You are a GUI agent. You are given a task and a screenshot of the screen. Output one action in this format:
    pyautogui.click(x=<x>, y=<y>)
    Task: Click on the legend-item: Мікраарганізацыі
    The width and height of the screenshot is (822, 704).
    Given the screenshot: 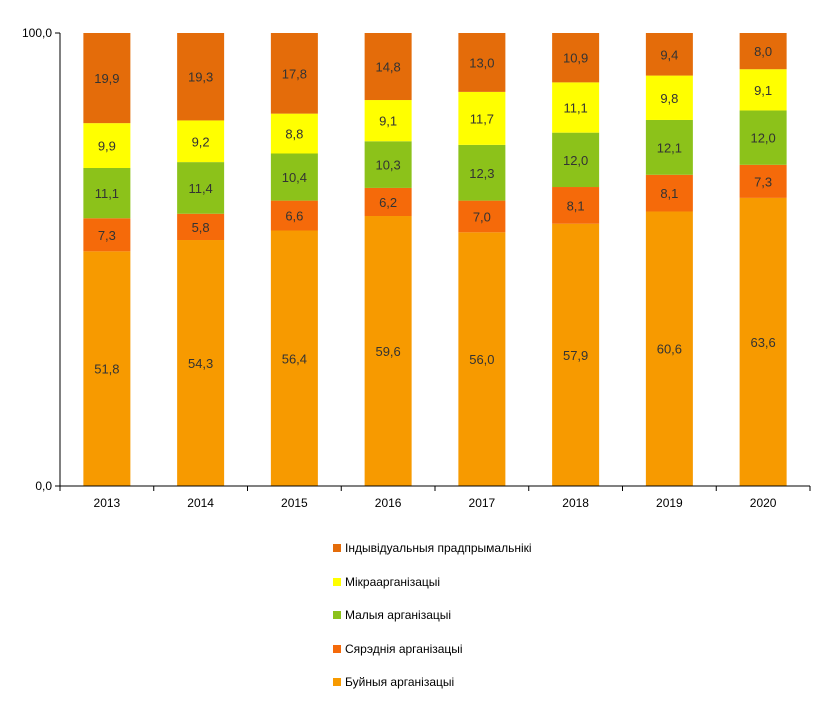 What is the action you would take?
    pyautogui.click(x=432, y=582)
    